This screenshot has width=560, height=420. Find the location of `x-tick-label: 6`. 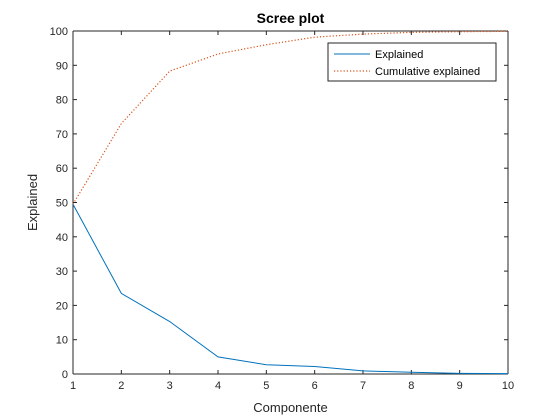

x-tick-label: 6 is located at coordinates (315, 386).